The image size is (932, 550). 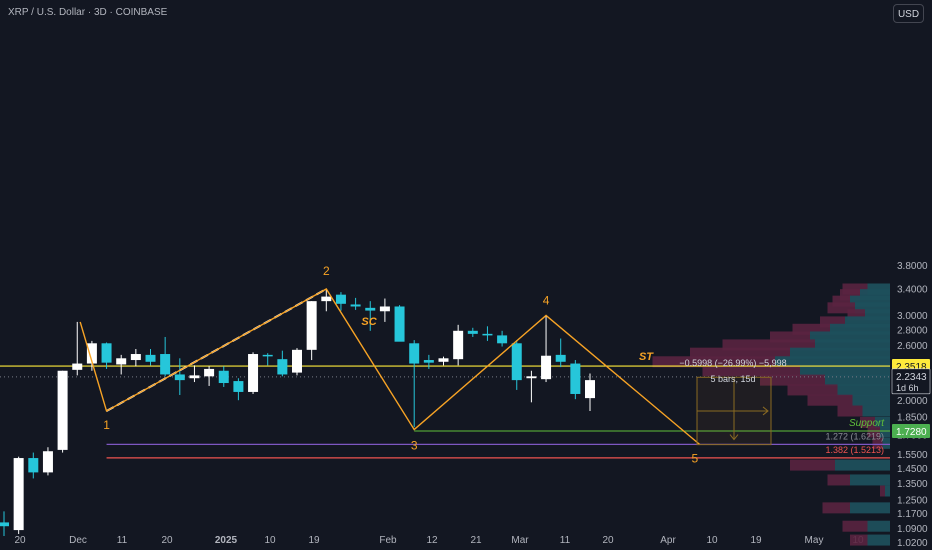 What do you see at coordinates (908, 13) in the screenshot?
I see `currency-button: USD` at bounding box center [908, 13].